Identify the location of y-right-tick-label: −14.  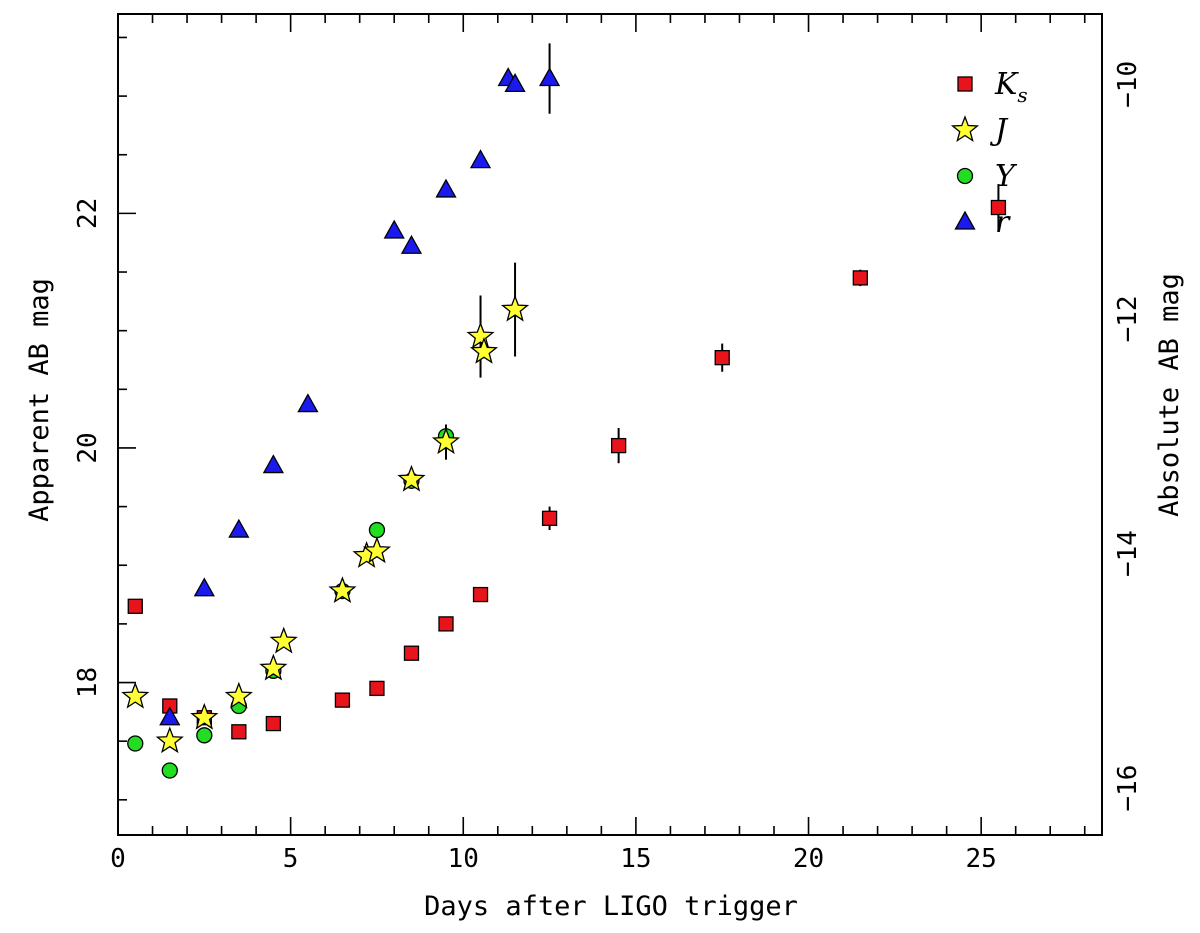
(1128, 553).